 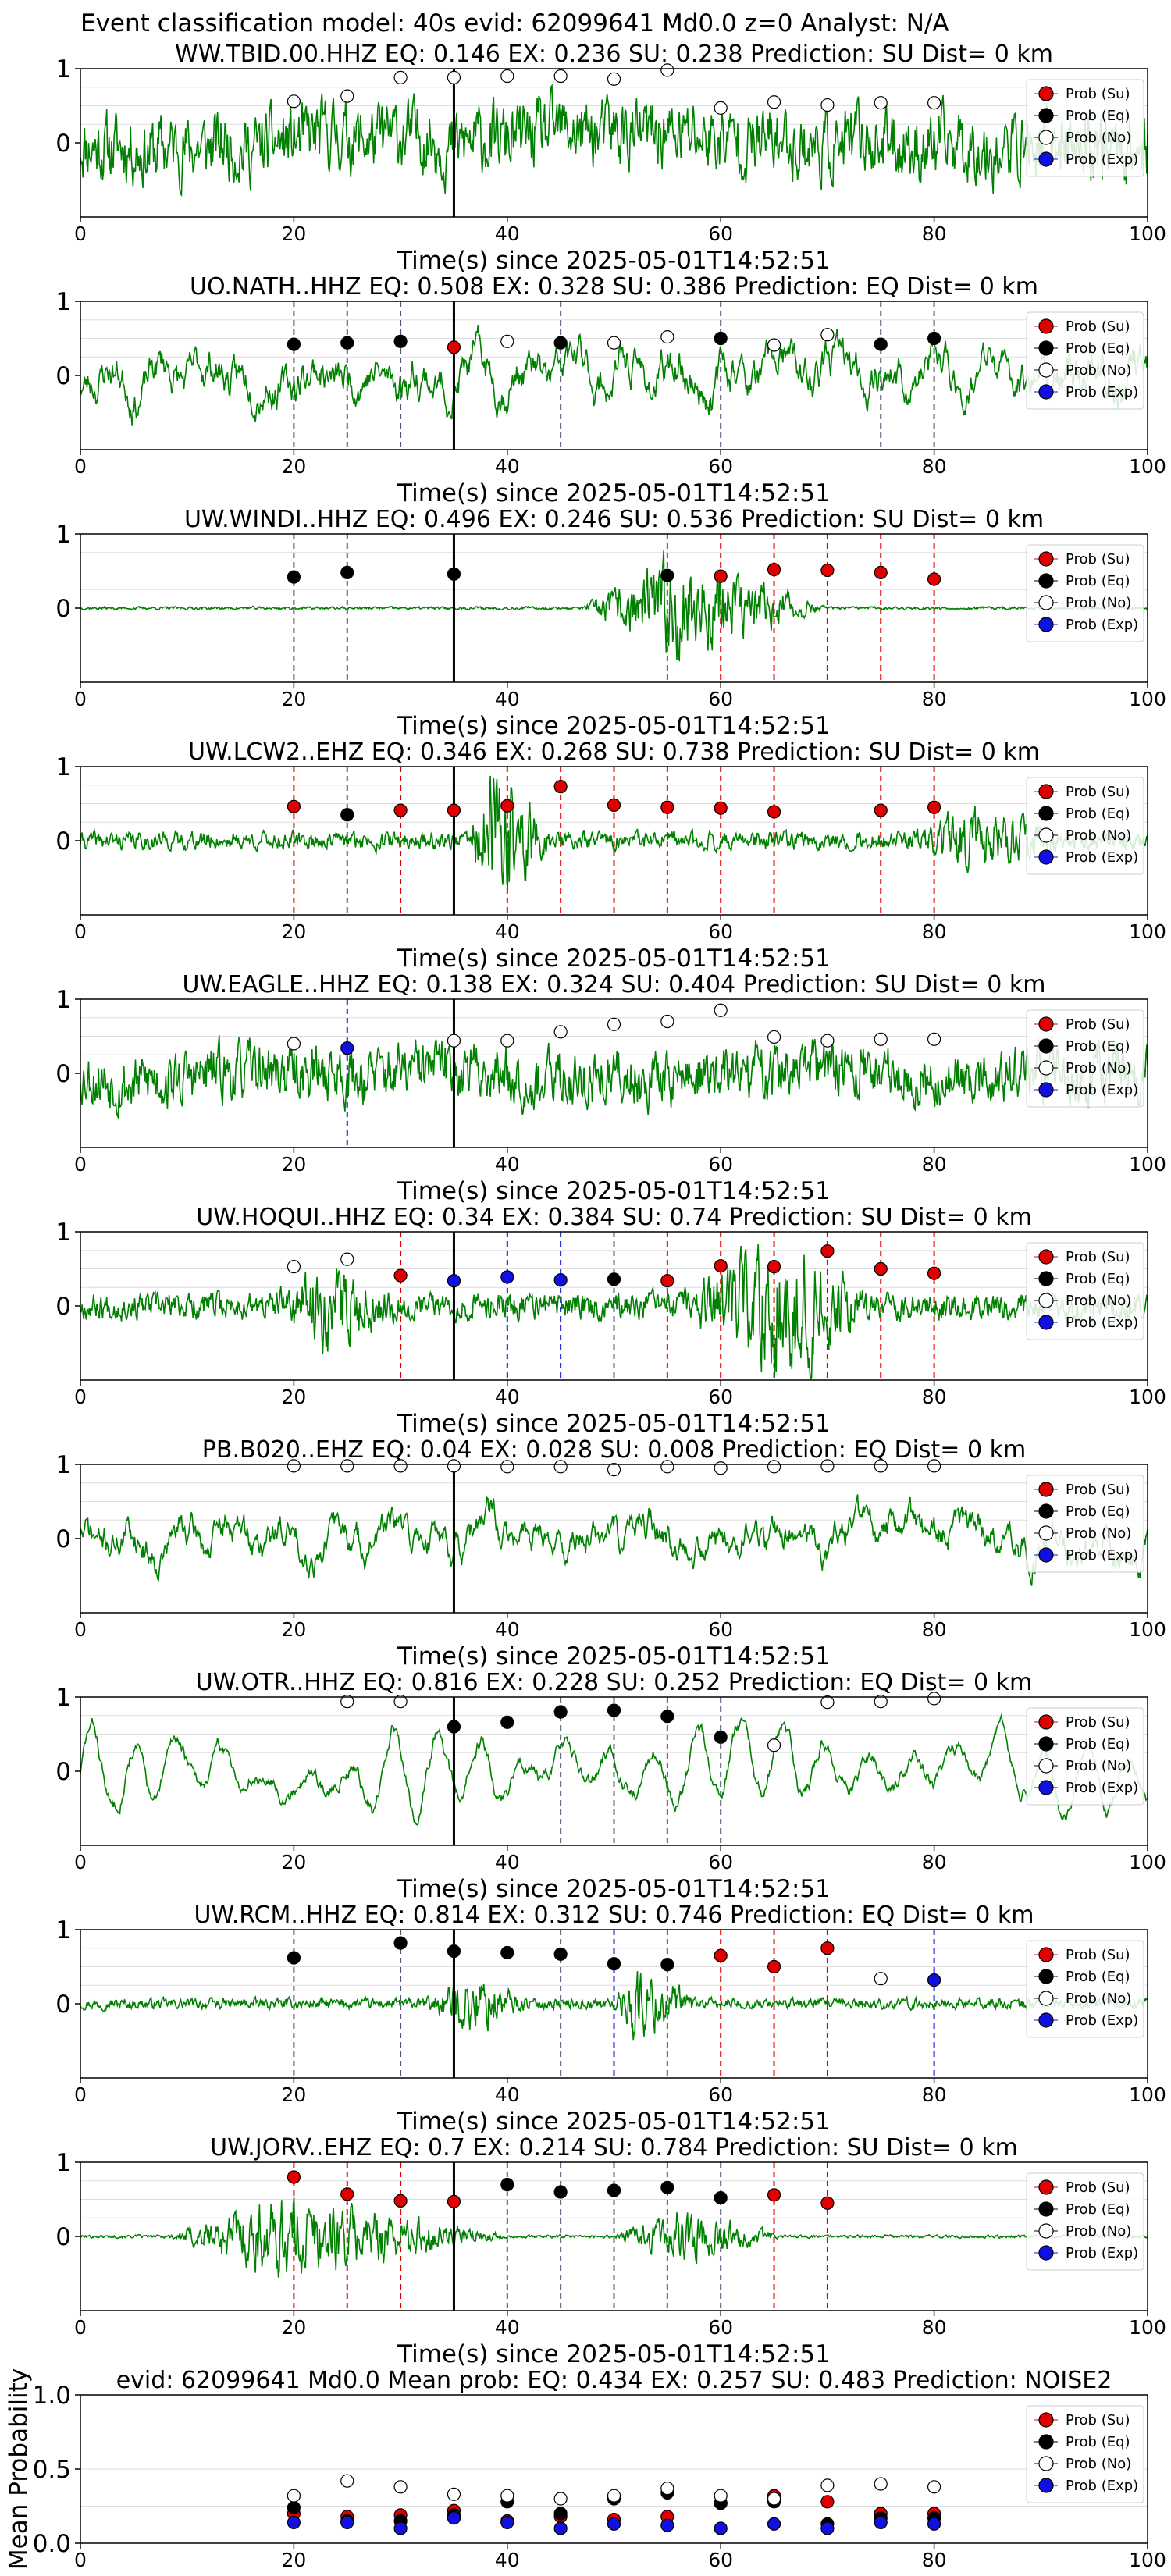 What do you see at coordinates (720, 2560) in the screenshot?
I see `x-tick-label: 60` at bounding box center [720, 2560].